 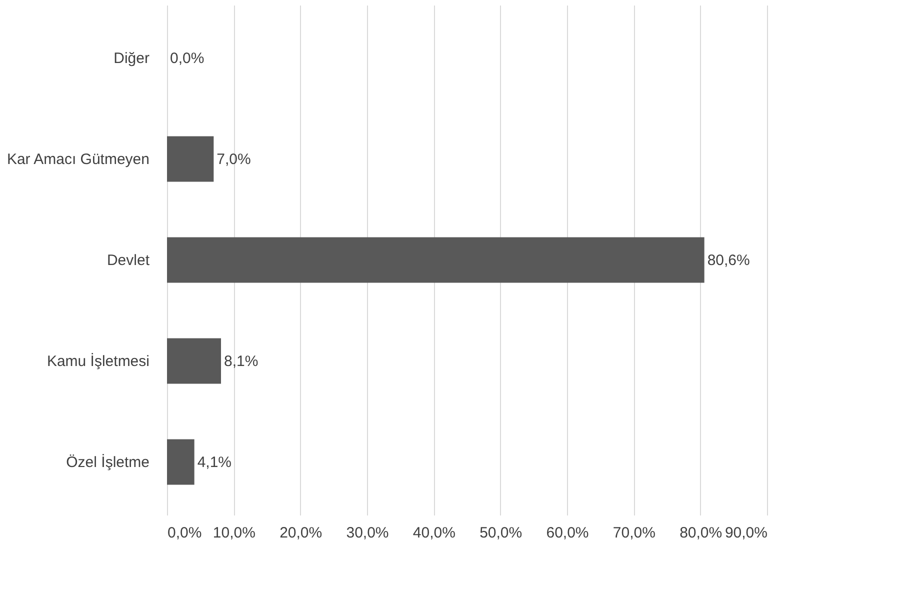 What do you see at coordinates (701, 533) in the screenshot?
I see `x-tick-label: 80,0%` at bounding box center [701, 533].